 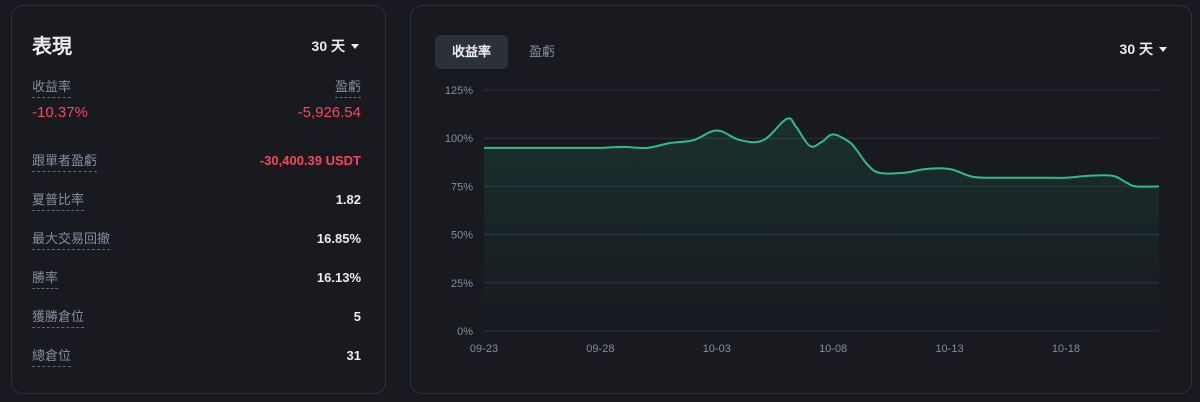 I want to click on roi-label: 收益率, so click(x=52, y=88).